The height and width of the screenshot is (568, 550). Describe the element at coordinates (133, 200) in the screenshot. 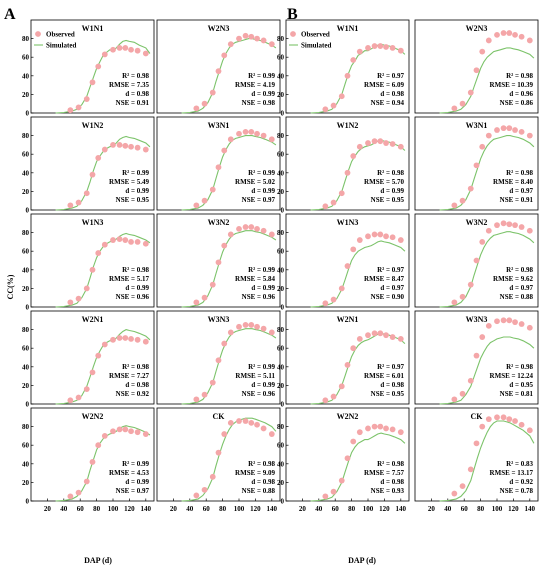

I see `stat-line: NSE = 0.95` at that location.